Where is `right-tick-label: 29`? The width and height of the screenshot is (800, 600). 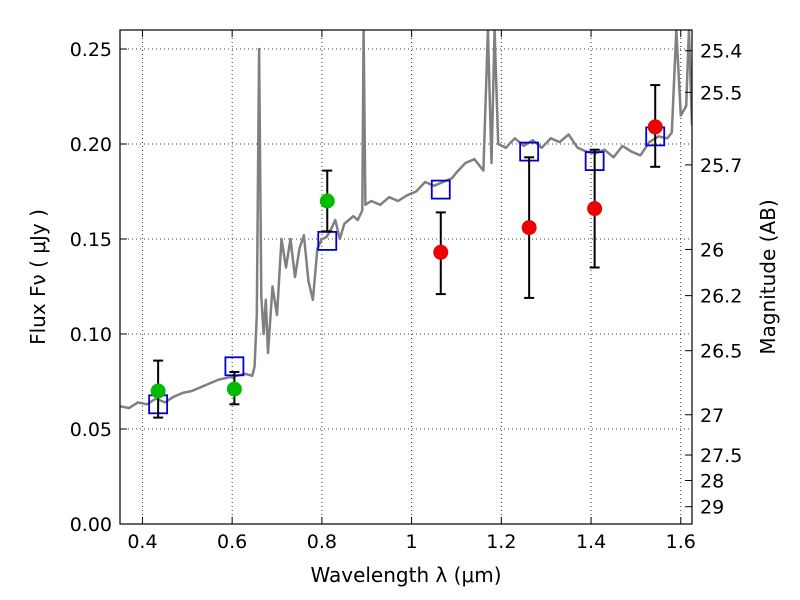 right-tick-label: 29 is located at coordinates (712, 508).